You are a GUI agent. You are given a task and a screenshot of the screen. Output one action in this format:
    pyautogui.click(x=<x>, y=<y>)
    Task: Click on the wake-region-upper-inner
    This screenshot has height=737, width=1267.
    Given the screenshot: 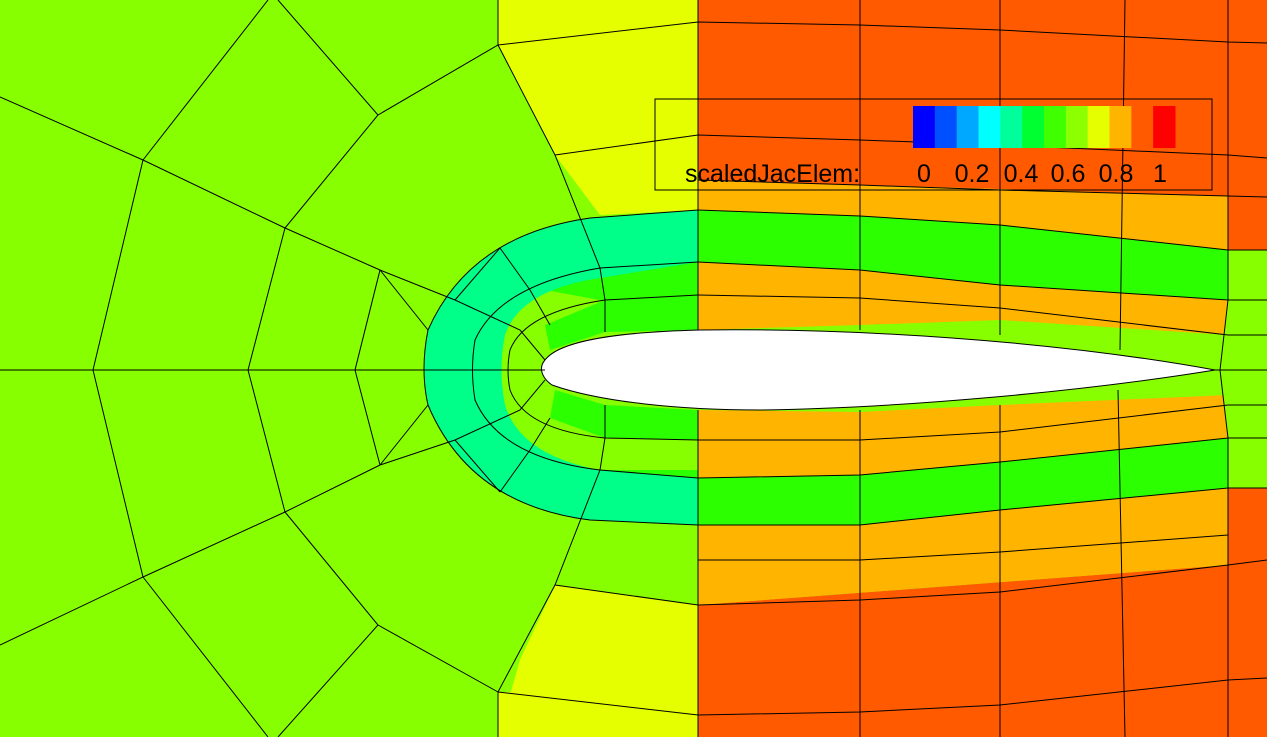 What is the action you would take?
    pyautogui.click(x=963, y=215)
    